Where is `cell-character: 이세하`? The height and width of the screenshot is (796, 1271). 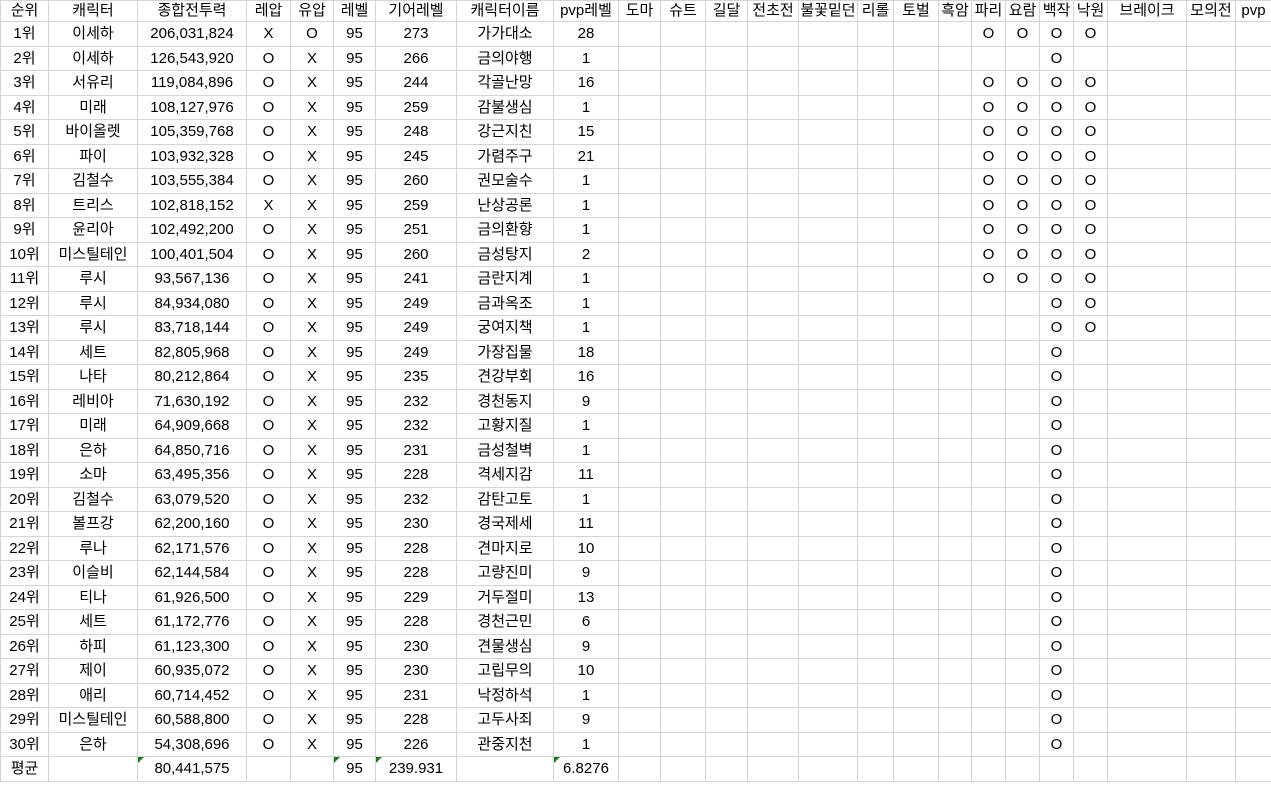
cell-character: 이세하 is located at coordinates (93, 34).